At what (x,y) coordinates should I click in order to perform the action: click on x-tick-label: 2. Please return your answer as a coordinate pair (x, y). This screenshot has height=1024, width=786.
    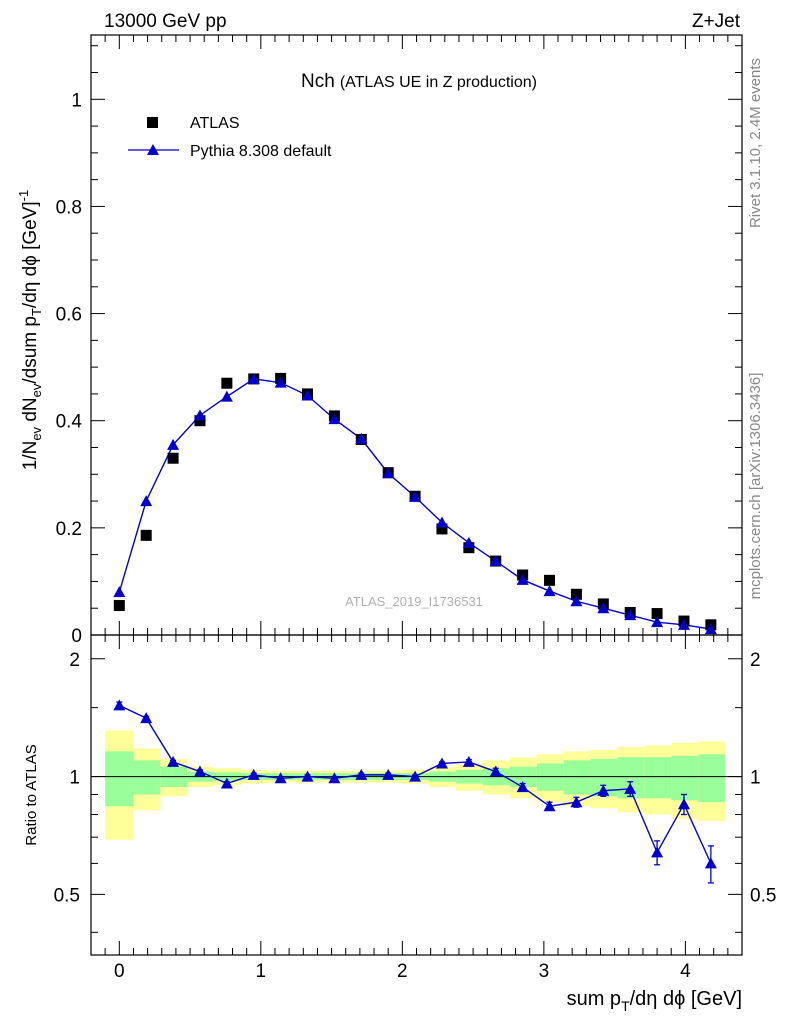
    Looking at the image, I should click on (402, 971).